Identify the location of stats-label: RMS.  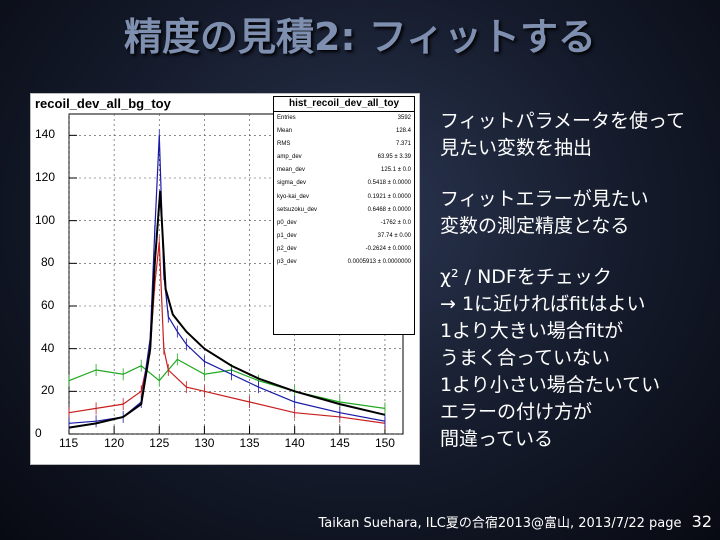
(284, 144).